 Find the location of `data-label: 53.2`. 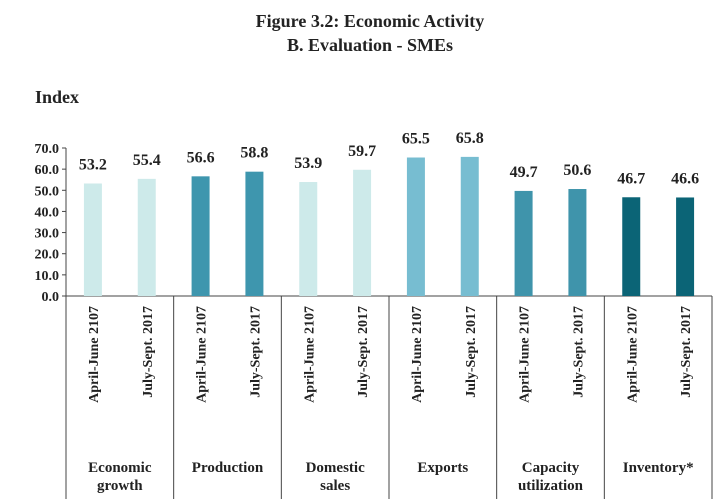

data-label: 53.2 is located at coordinates (93, 165).